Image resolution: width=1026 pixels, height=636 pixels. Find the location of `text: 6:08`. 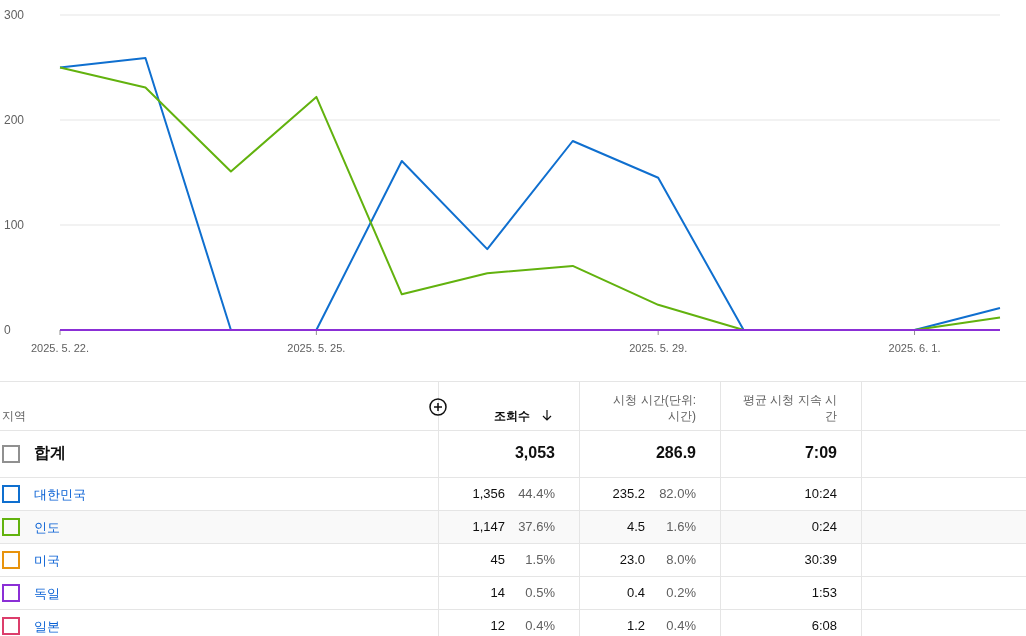

text: 6:08 is located at coordinates (823, 625).